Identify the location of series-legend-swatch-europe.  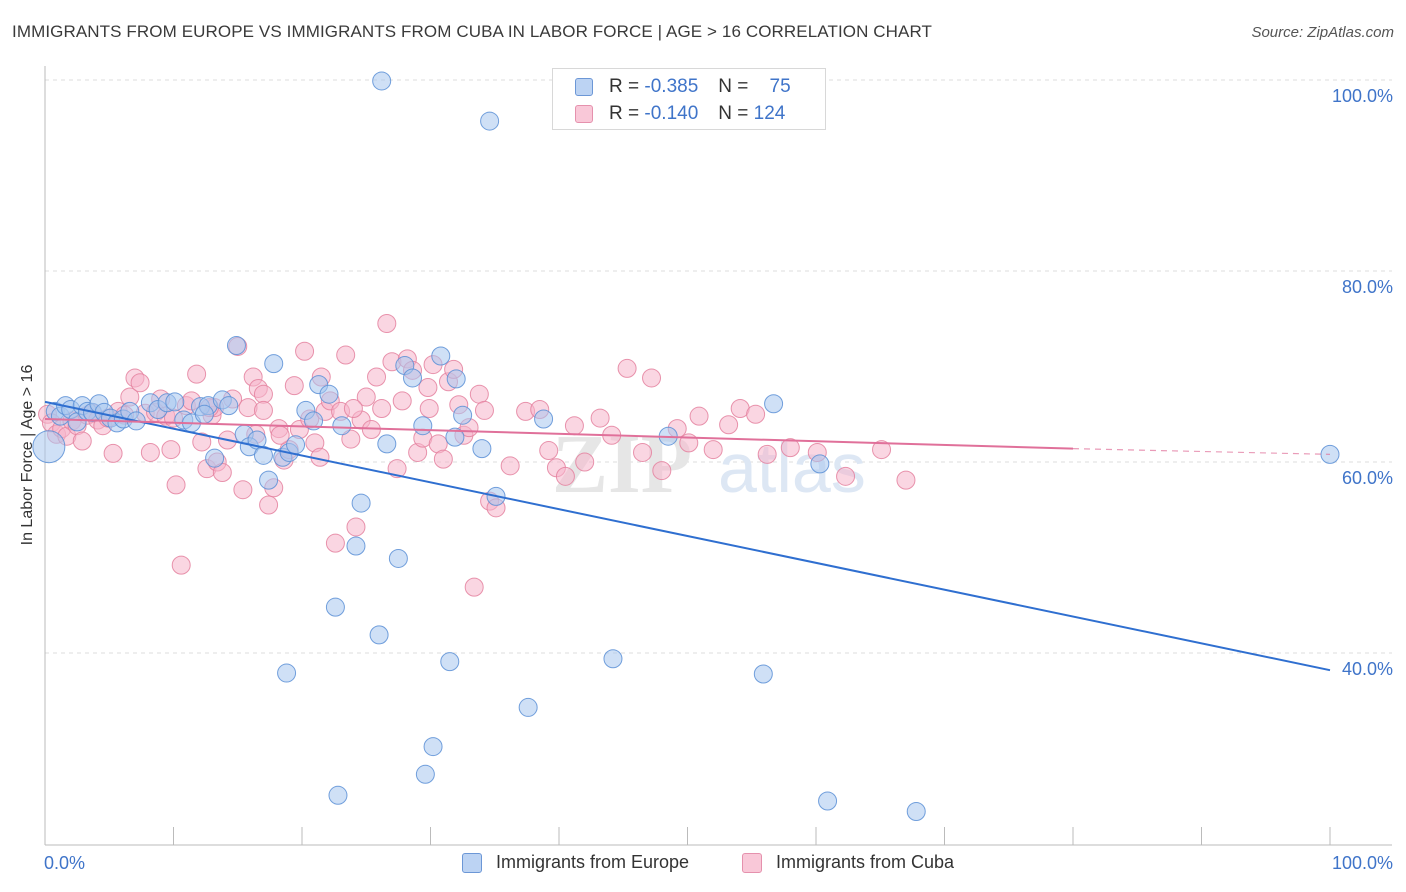
(472, 862).